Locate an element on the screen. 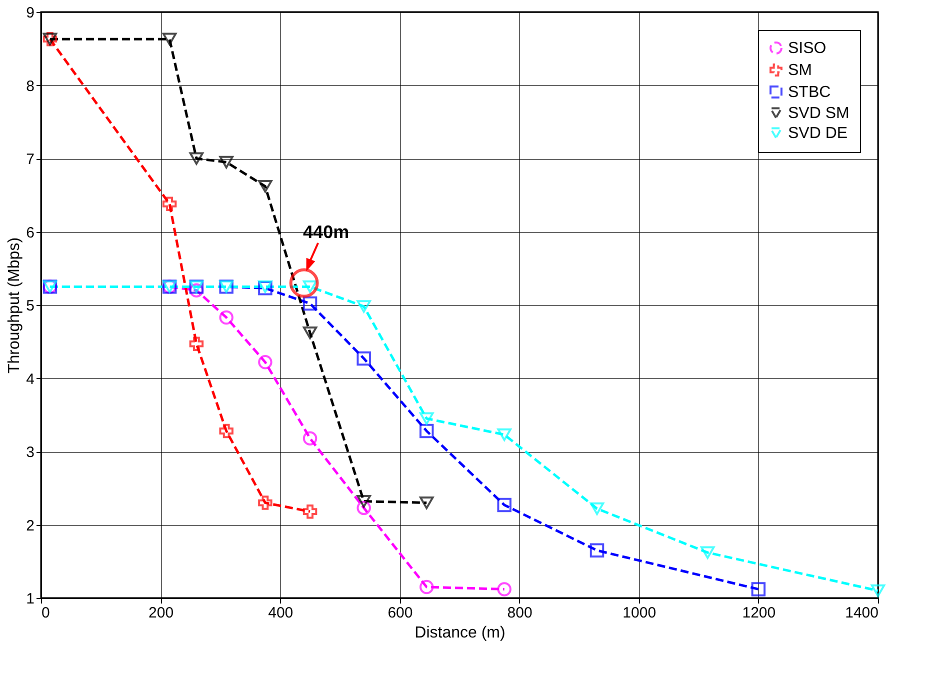  x-tick-label: 1000 is located at coordinates (639, 613).